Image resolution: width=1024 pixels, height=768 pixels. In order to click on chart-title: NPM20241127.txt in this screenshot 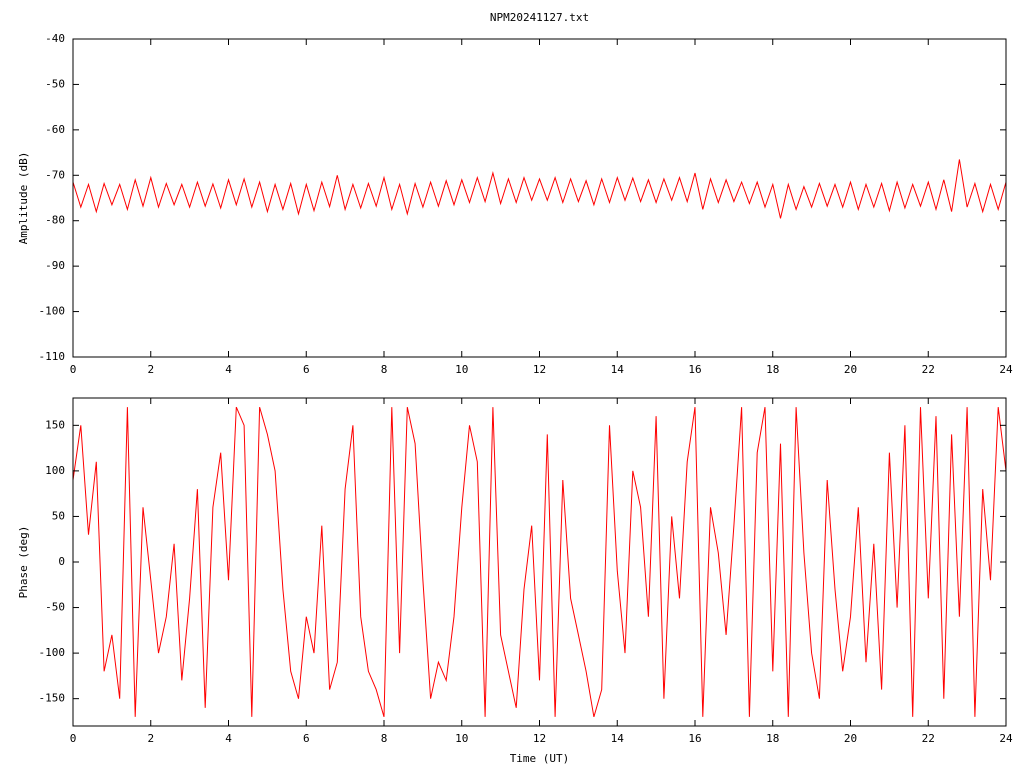, I will do `click(539, 17)`.